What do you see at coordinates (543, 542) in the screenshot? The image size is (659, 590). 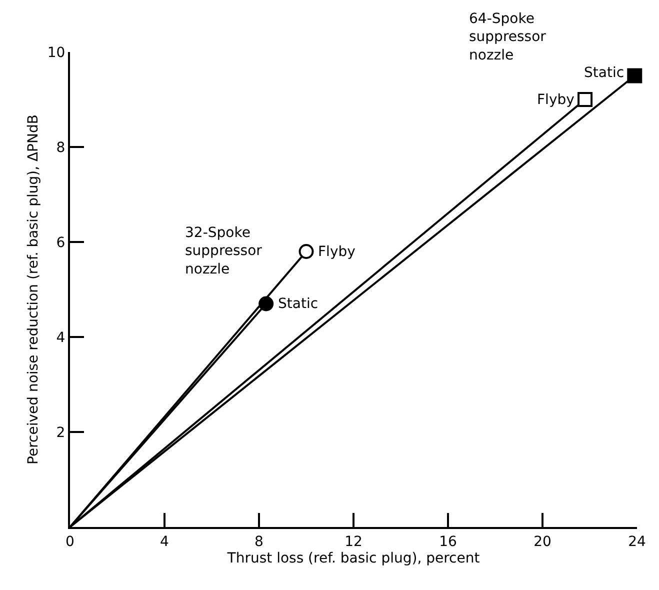 I see `x-tick-label: 20` at bounding box center [543, 542].